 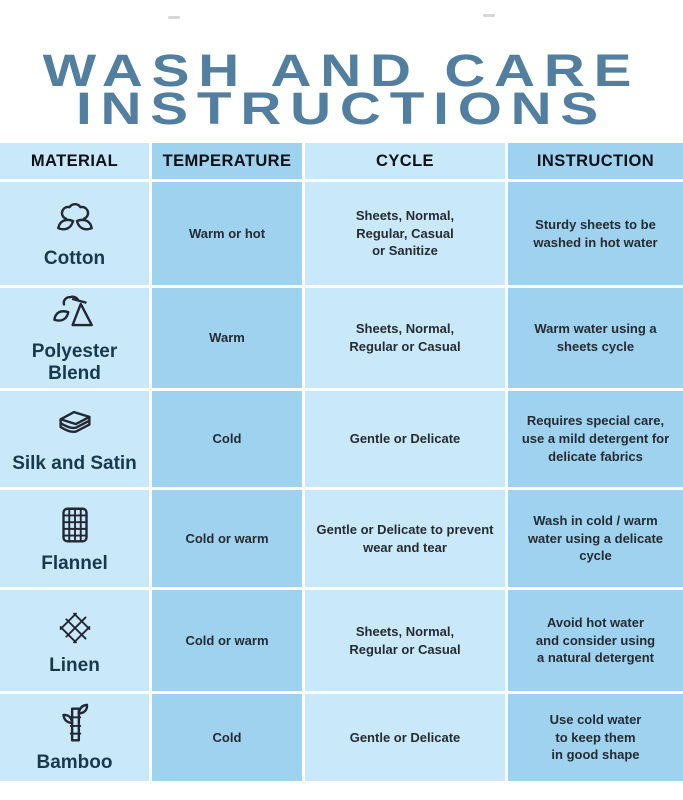 I want to click on column-header-material: MATERIAL, so click(x=74, y=161).